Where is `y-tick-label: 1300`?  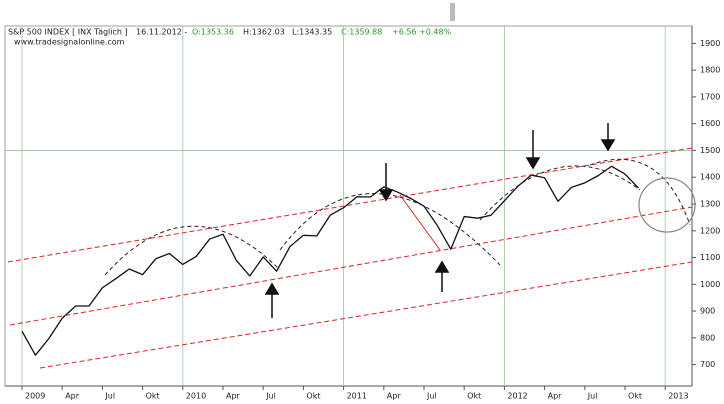
y-tick-label: 1300 is located at coordinates (710, 203).